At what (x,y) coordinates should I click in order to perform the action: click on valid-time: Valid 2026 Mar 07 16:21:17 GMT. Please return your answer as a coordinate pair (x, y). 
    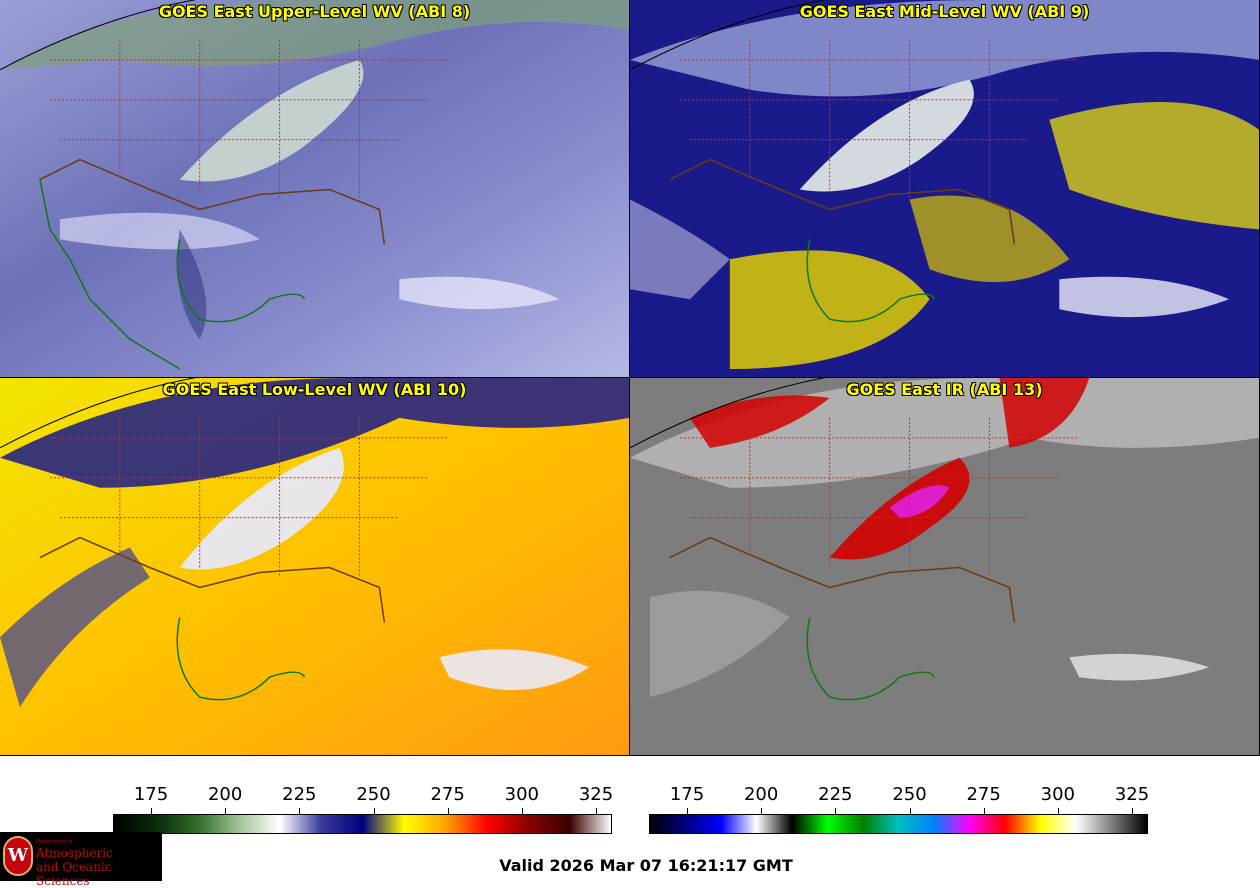
    Looking at the image, I should click on (646, 865).